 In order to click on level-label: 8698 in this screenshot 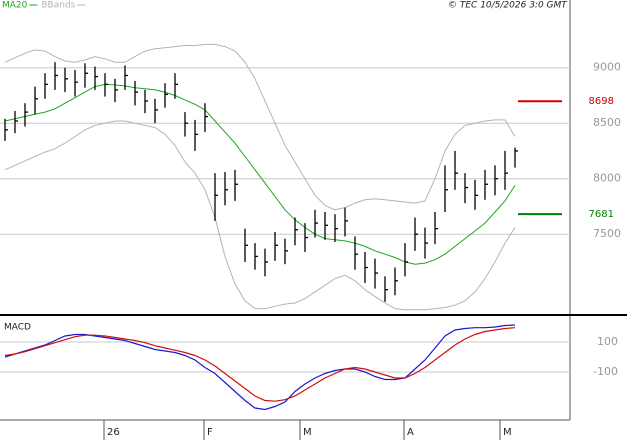, I will do `click(601, 101)`.